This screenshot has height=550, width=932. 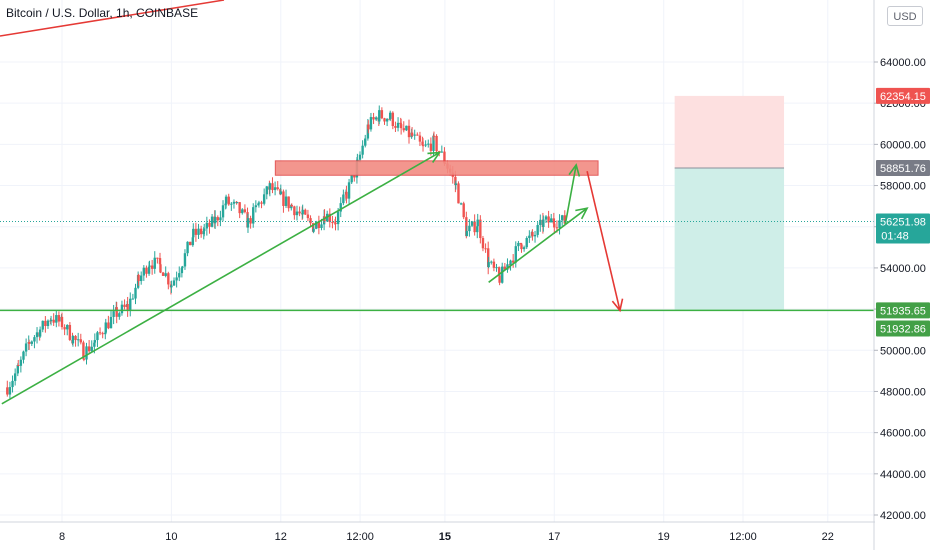 What do you see at coordinates (903, 328) in the screenshot?
I see `price-label-target` at bounding box center [903, 328].